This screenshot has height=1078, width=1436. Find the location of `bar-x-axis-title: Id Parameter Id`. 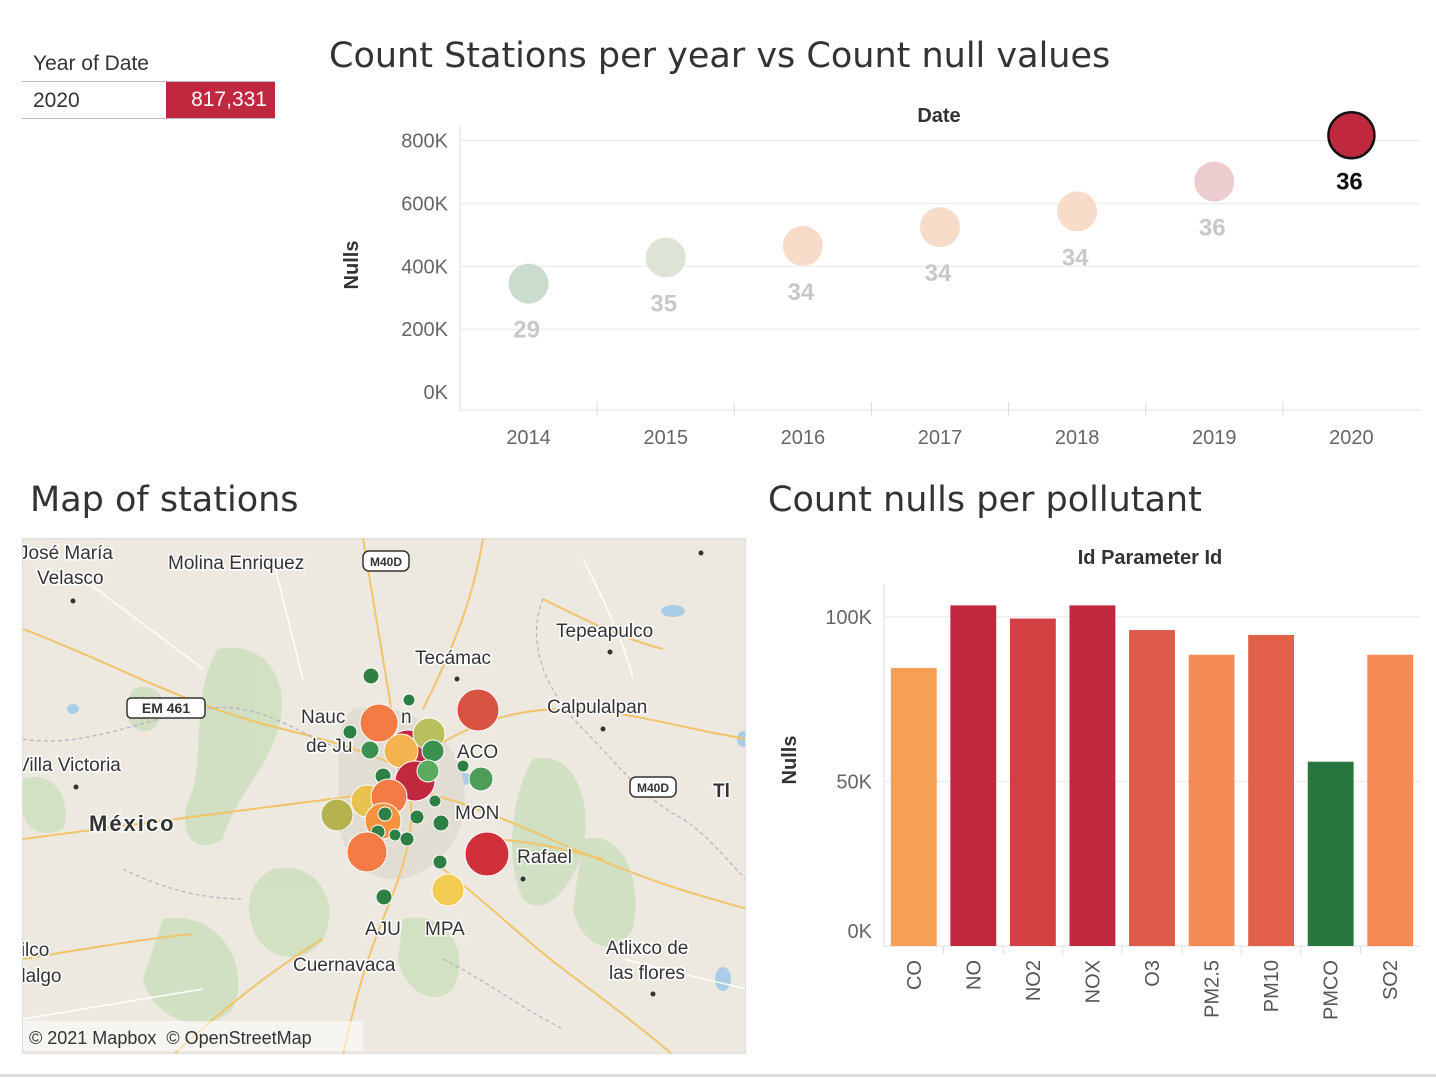

bar-x-axis-title: Id Parameter Id is located at coordinates (1150, 558).